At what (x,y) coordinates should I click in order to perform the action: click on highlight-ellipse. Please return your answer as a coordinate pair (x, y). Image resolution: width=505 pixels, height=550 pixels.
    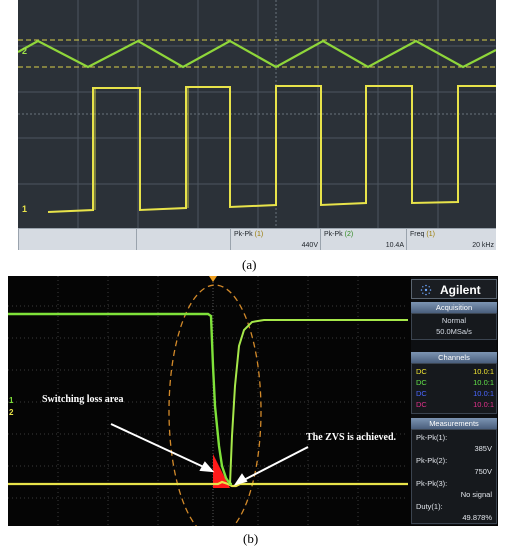
    Looking at the image, I should click on (215, 405).